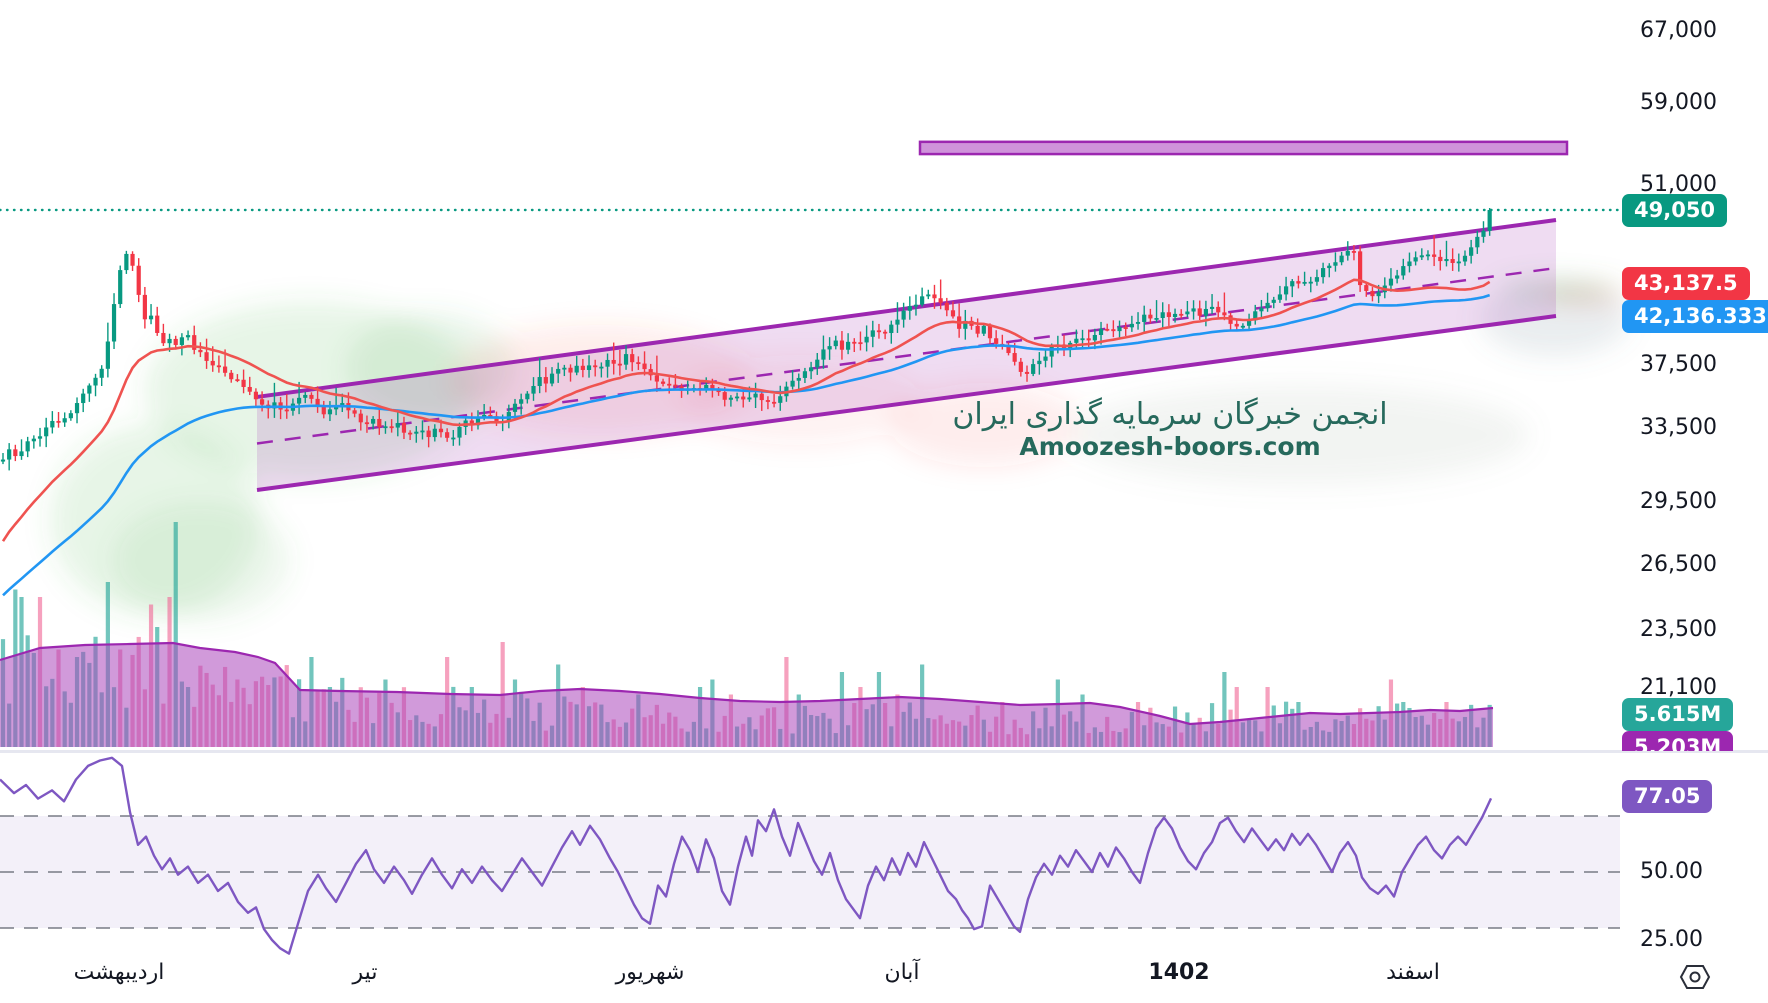  I want to click on pane-separator, so click(884, 751).